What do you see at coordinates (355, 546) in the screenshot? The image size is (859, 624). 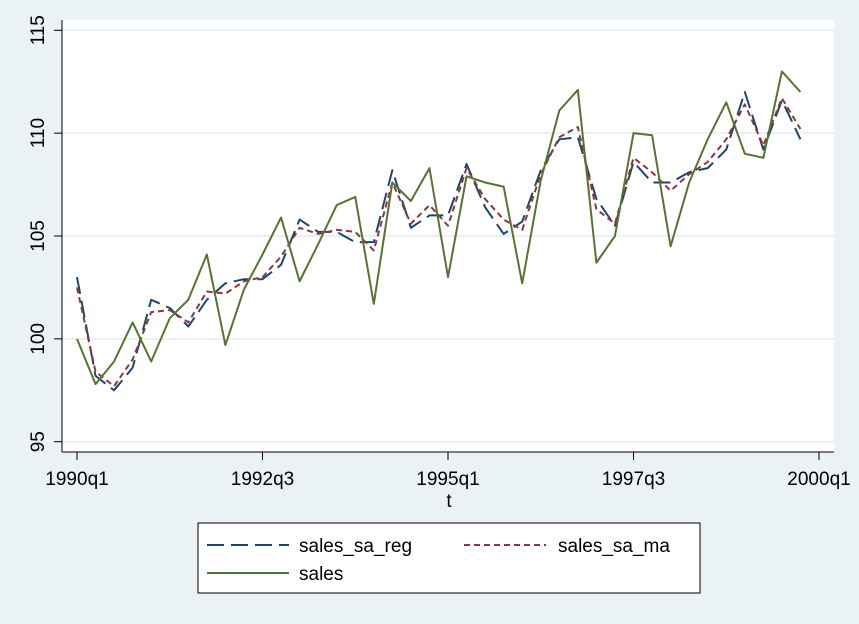 I see `legend-label-sales_sa_reg: sales_sa_reg` at bounding box center [355, 546].